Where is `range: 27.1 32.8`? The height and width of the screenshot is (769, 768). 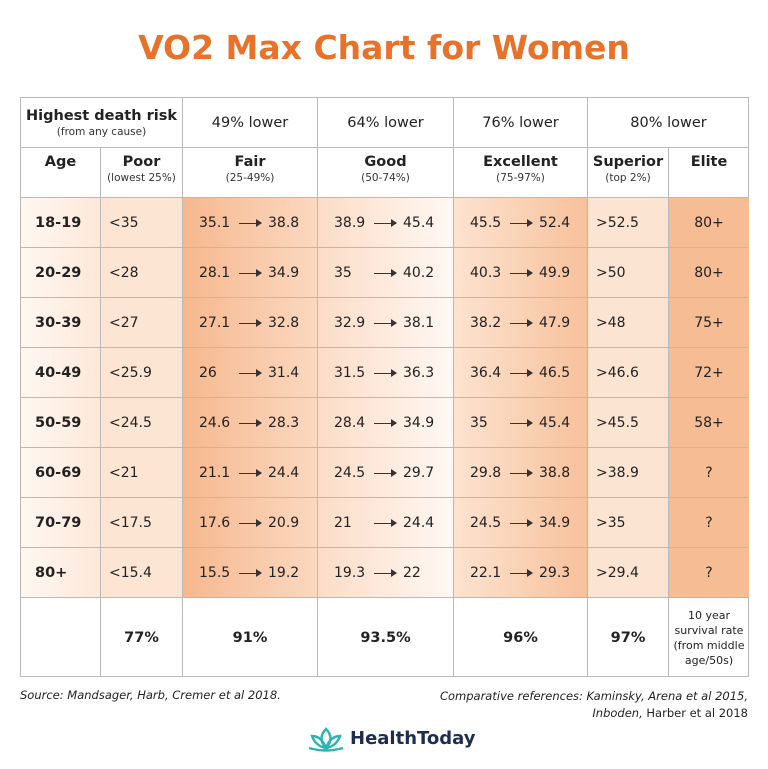 range: 27.1 32.8 is located at coordinates (250, 322).